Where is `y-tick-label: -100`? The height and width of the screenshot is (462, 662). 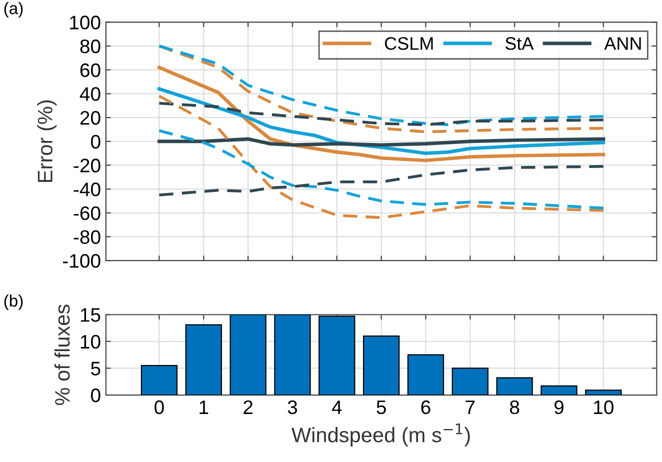
y-tick-label: -100 is located at coordinates (81, 261).